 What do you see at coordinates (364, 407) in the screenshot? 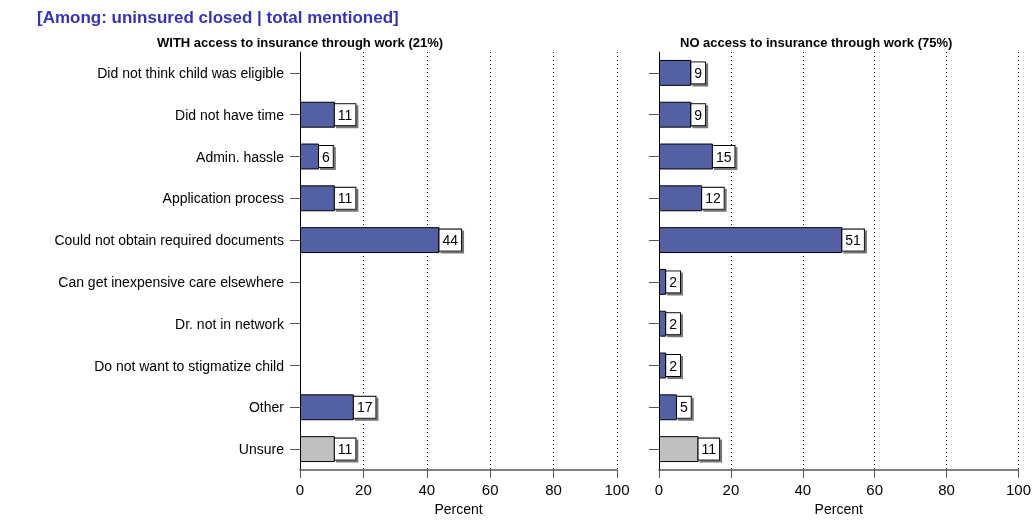
I see `data-label: 17` at bounding box center [364, 407].